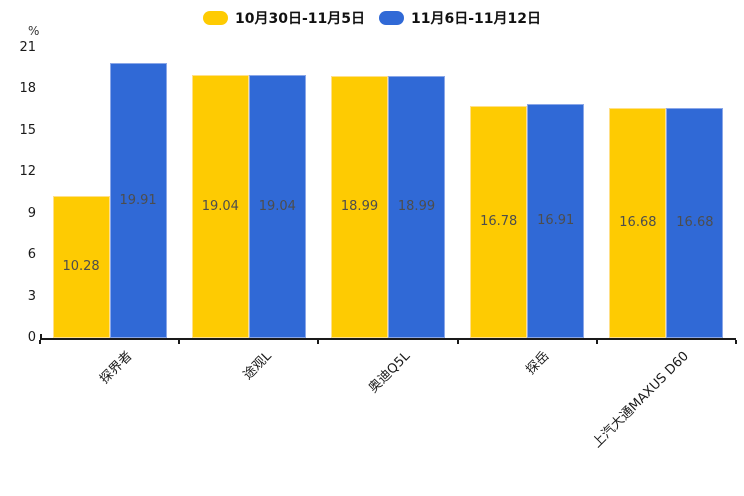 The height and width of the screenshot is (496, 744). I want to click on y-axis-tick-label: 9, so click(31, 213).